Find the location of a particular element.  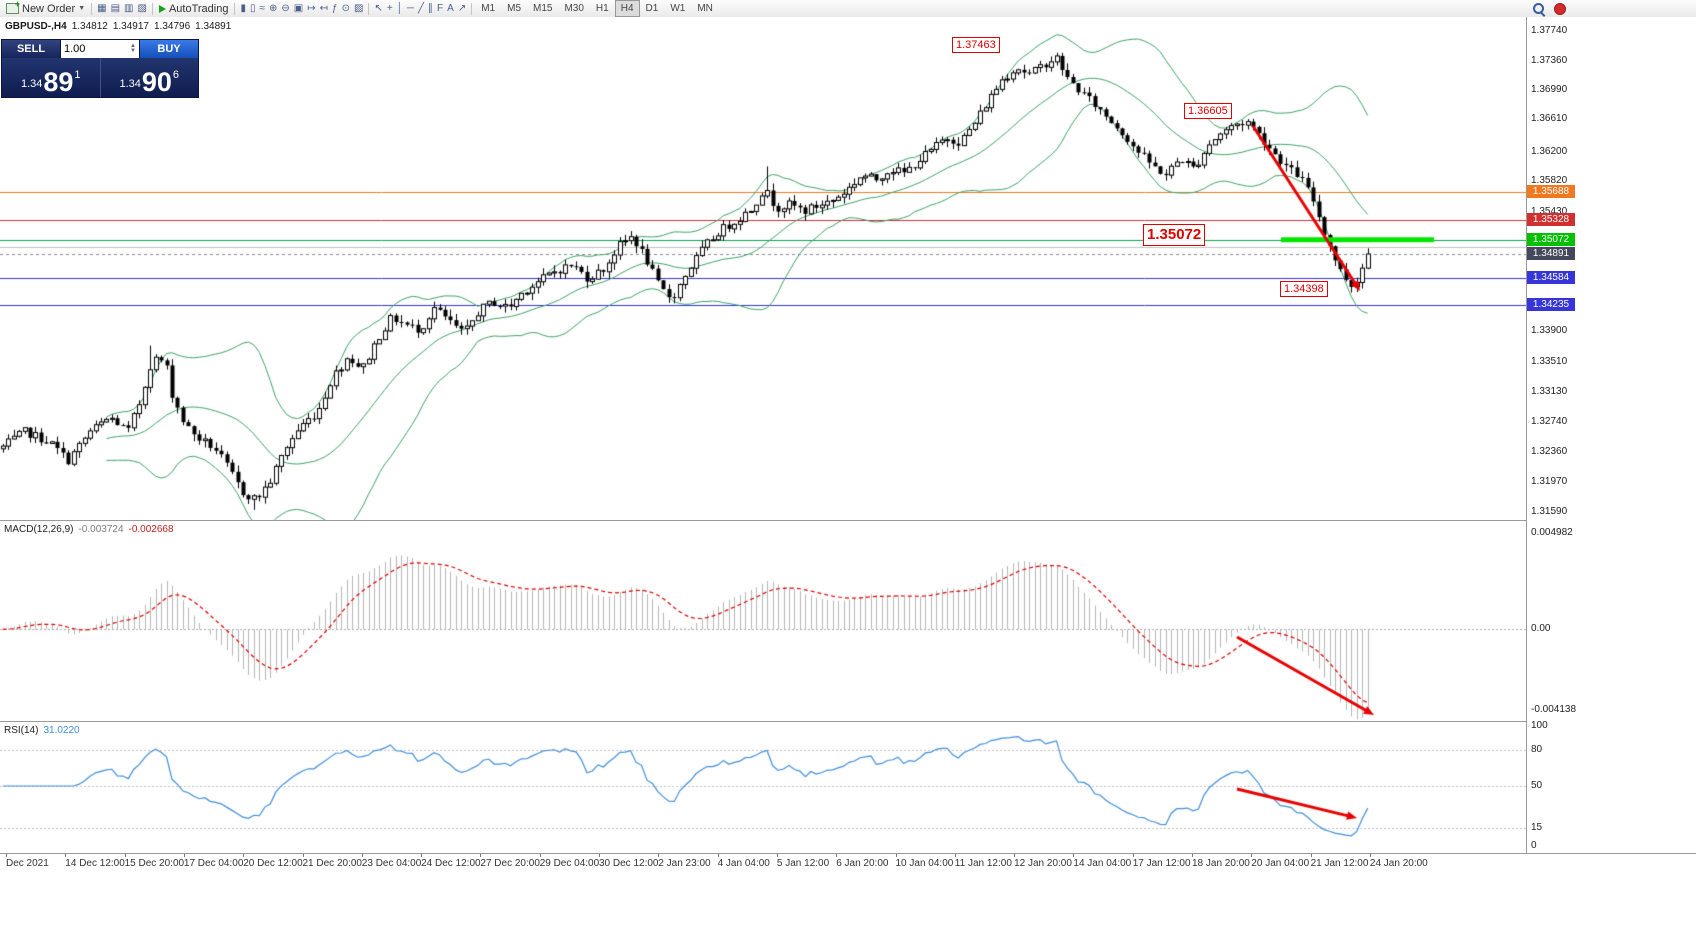

price-annotation: 1.36605 is located at coordinates (1208, 111).